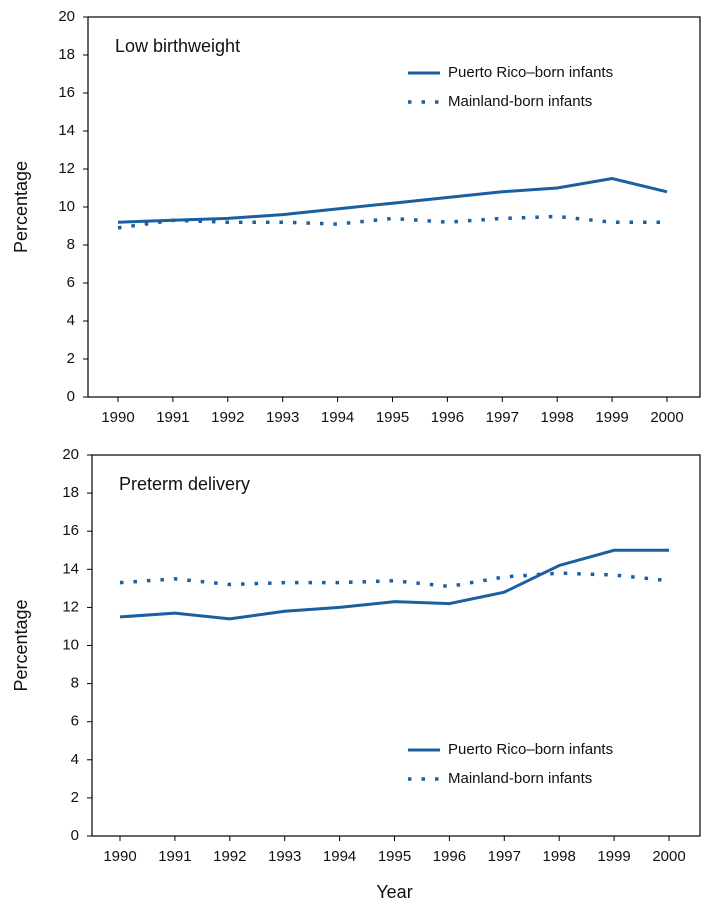  Describe the element at coordinates (184, 484) in the screenshot. I see `chart-title: Preterm delivery` at that location.